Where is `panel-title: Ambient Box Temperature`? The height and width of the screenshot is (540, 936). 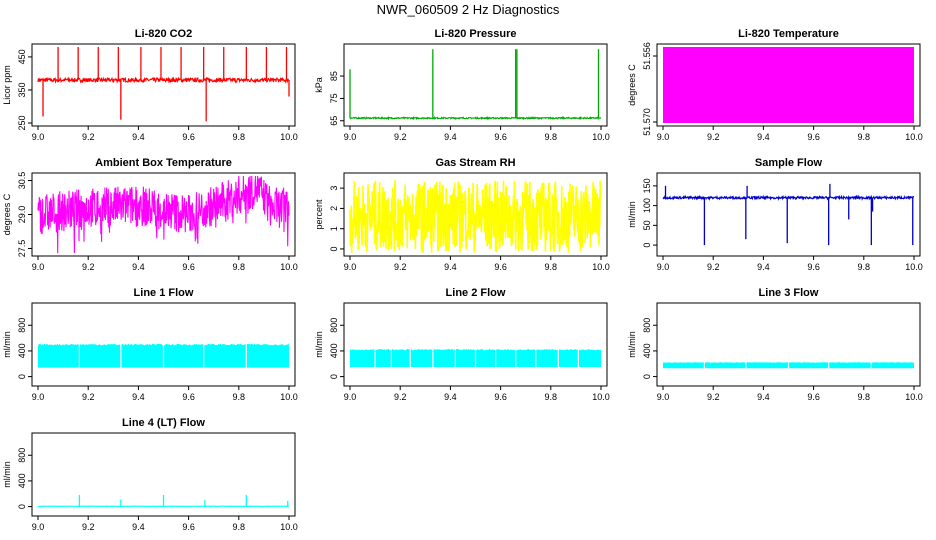
panel-title: Ambient Box Temperature is located at coordinates (163, 163).